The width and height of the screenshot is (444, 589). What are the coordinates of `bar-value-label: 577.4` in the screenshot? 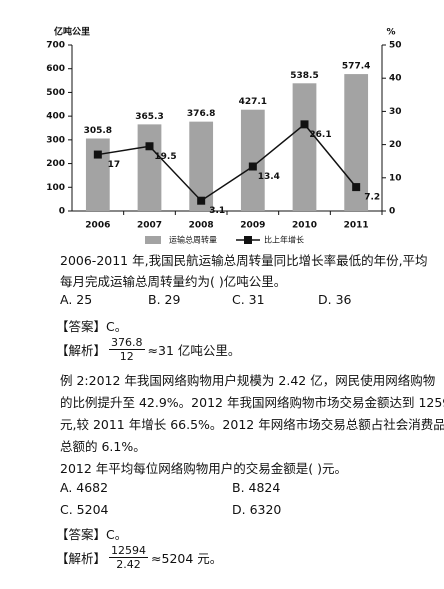 It's located at (356, 67).